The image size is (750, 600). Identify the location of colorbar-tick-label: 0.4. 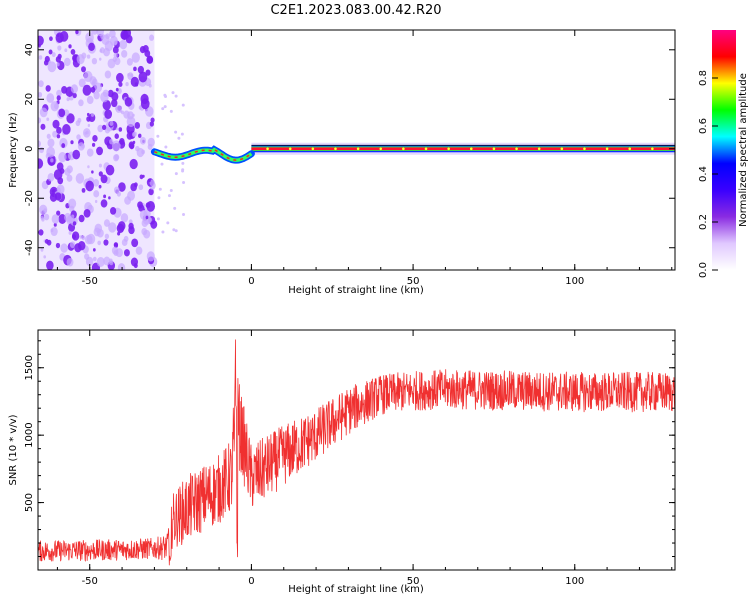
(703, 174).